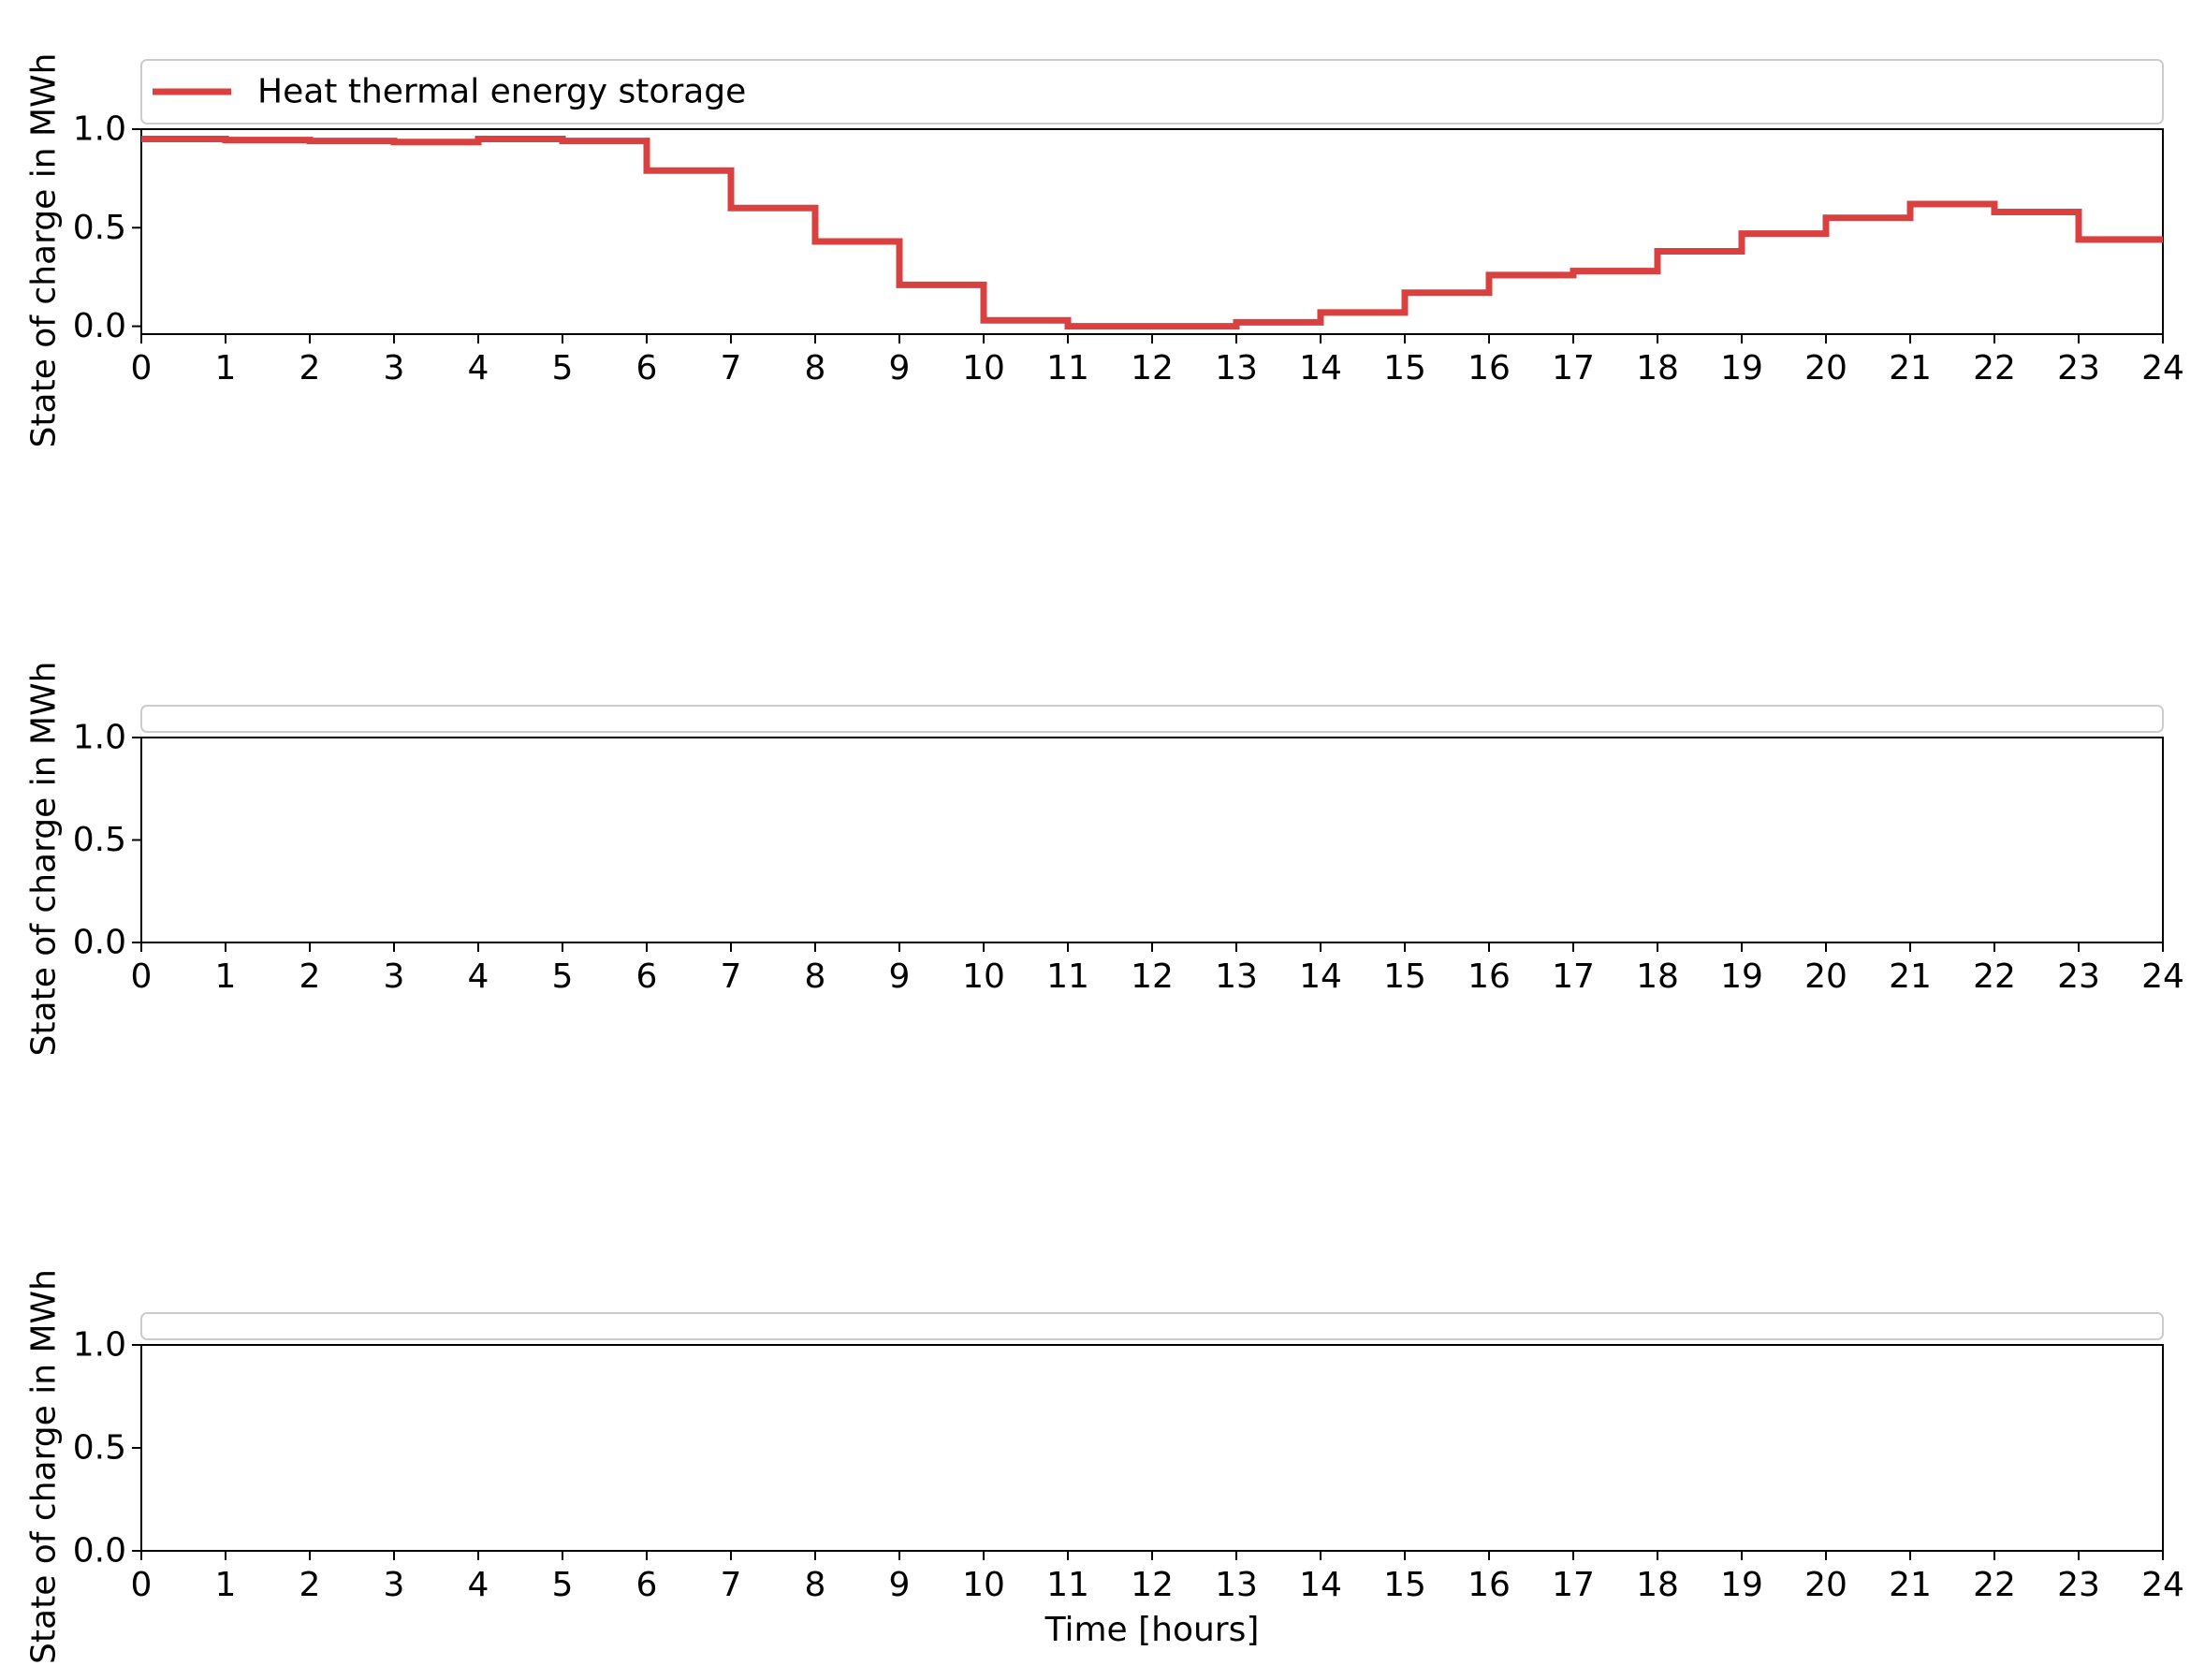 The image size is (2205, 1680). What do you see at coordinates (502, 92) in the screenshot?
I see `legend-label: Heat thermal energy storage` at bounding box center [502, 92].